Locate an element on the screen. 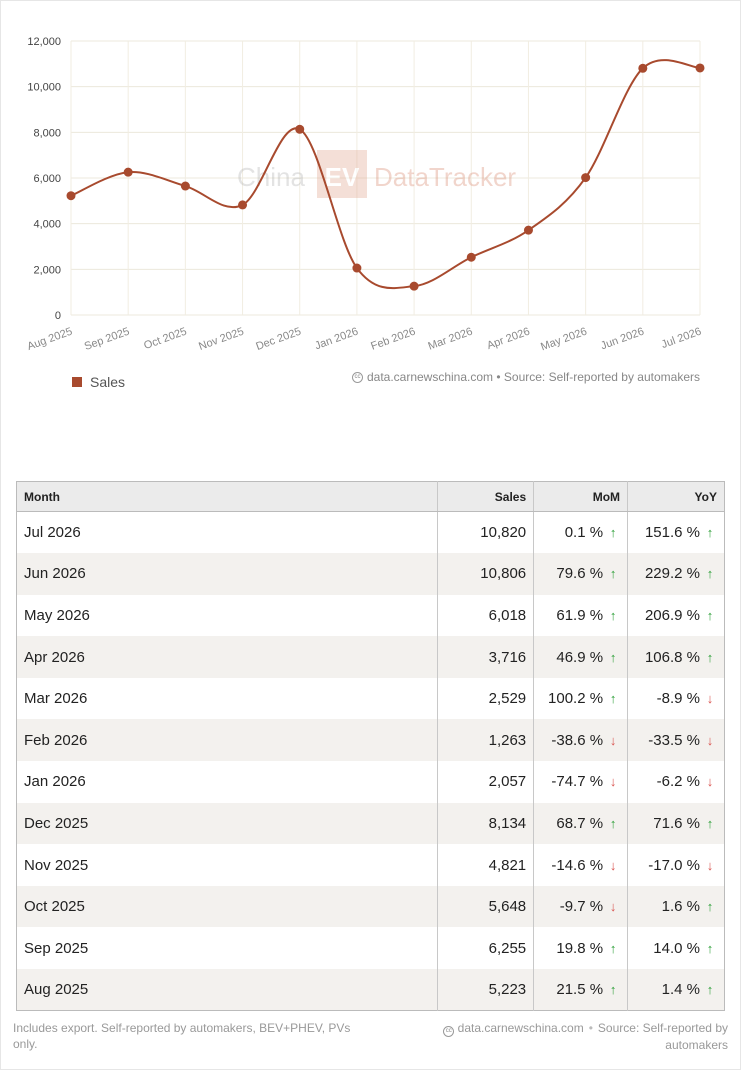  chart-legend: Sales is located at coordinates (98, 382).